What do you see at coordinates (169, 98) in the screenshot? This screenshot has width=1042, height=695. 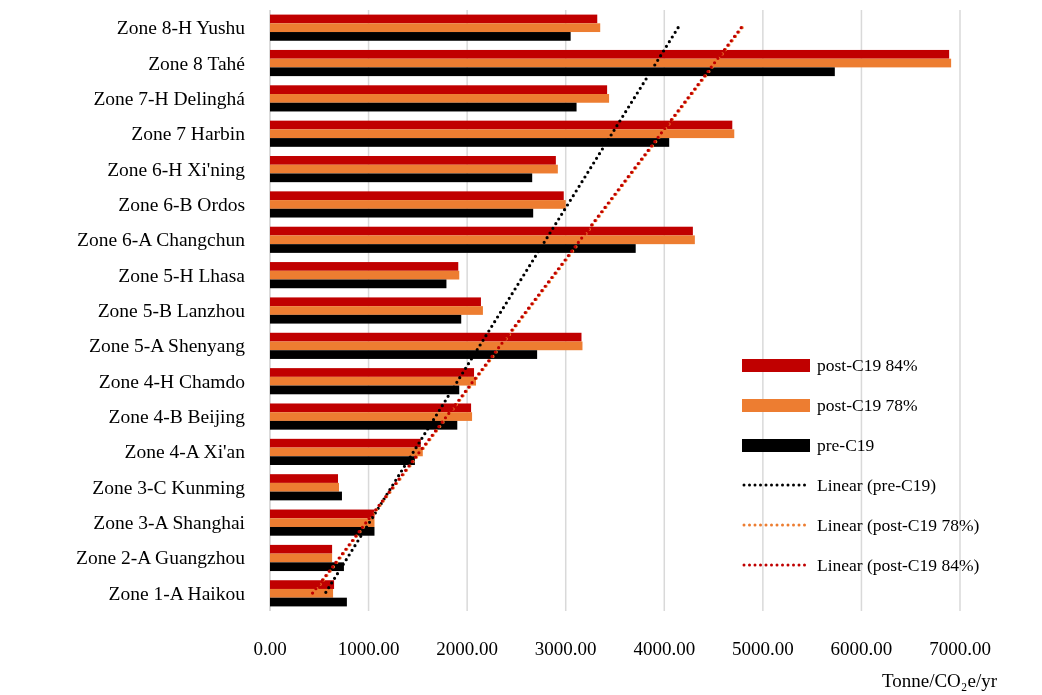 I see `y-tick-label: Zone 7-H Delinghá` at bounding box center [169, 98].